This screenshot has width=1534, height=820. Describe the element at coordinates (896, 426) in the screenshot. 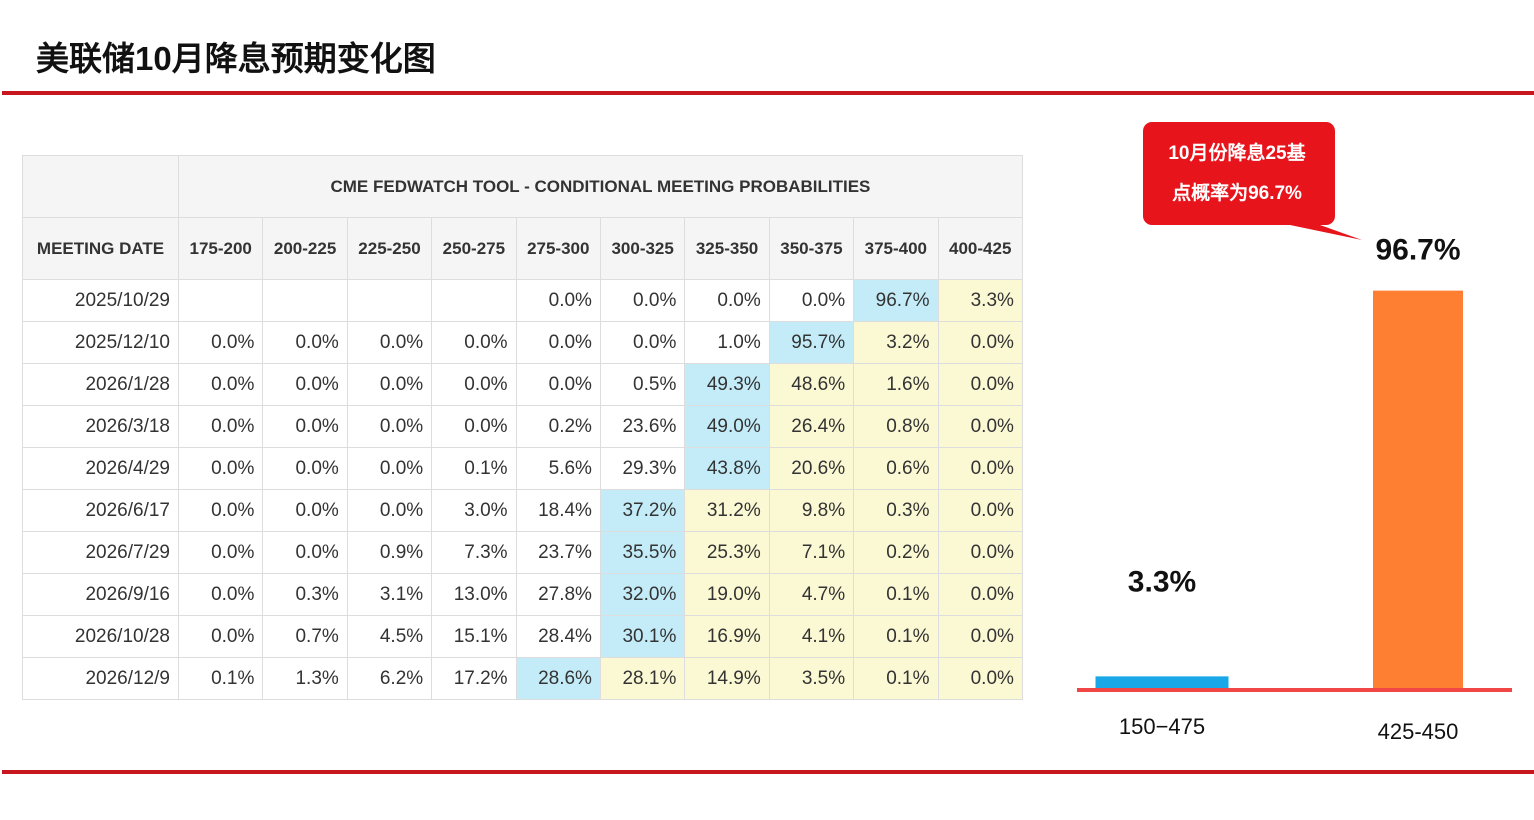

I see `probability-cell: 0.8%` at that location.